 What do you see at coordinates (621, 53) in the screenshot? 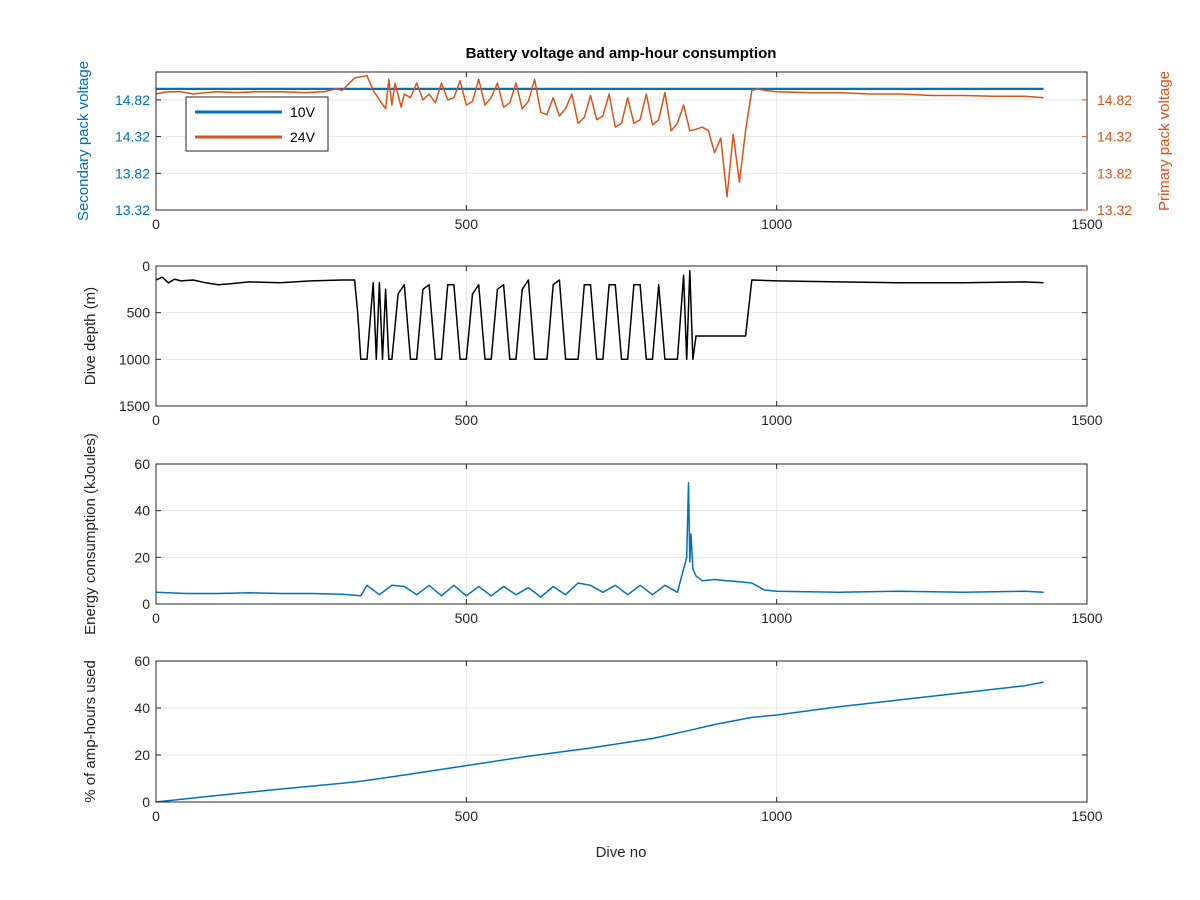
I see `figure-title: Battery voltage and amp-hour consumption` at bounding box center [621, 53].